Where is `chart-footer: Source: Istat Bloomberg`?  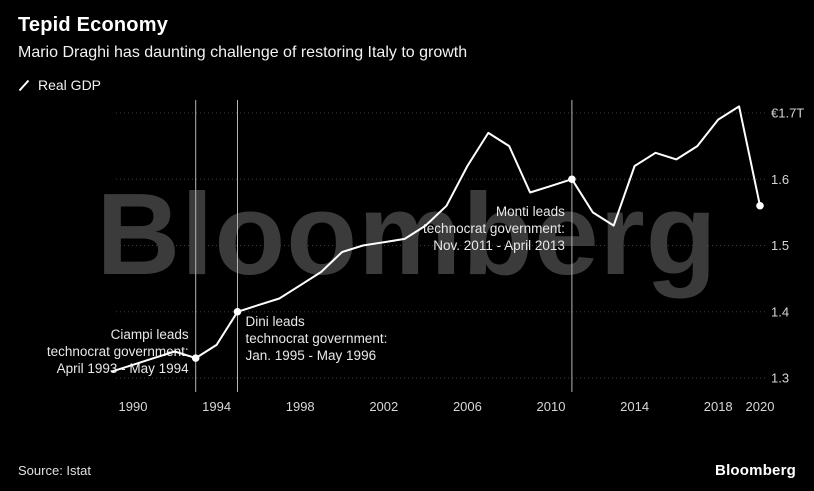
chart-footer: Source: Istat Bloomberg is located at coordinates (407, 470).